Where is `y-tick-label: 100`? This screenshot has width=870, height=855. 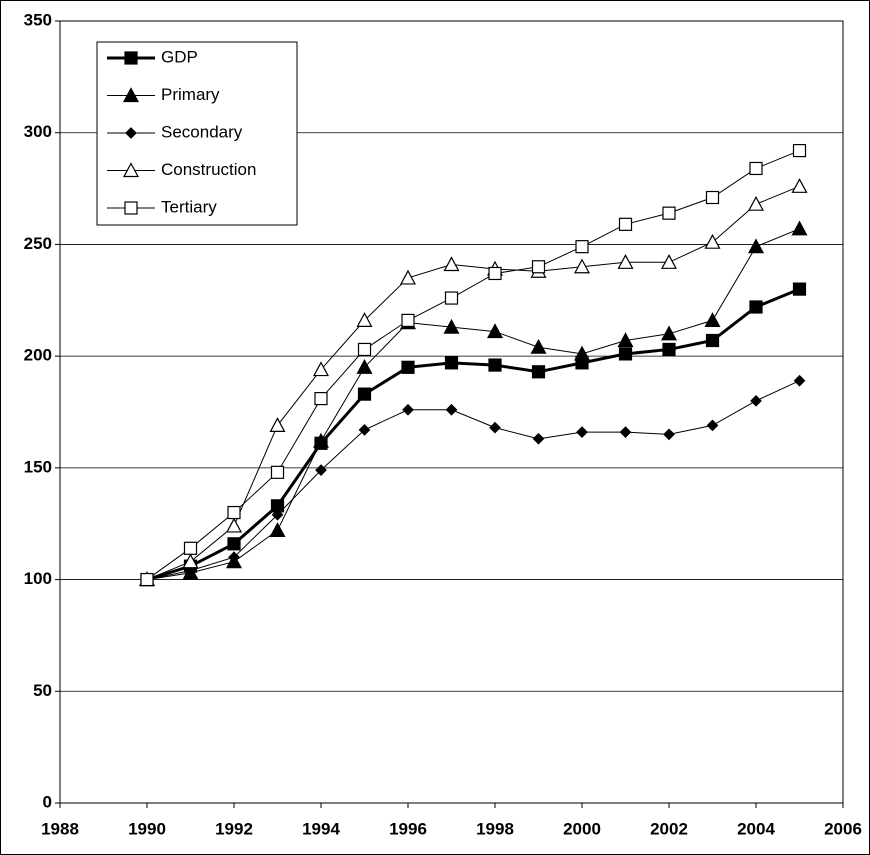
y-tick-label: 100 is located at coordinates (38, 578).